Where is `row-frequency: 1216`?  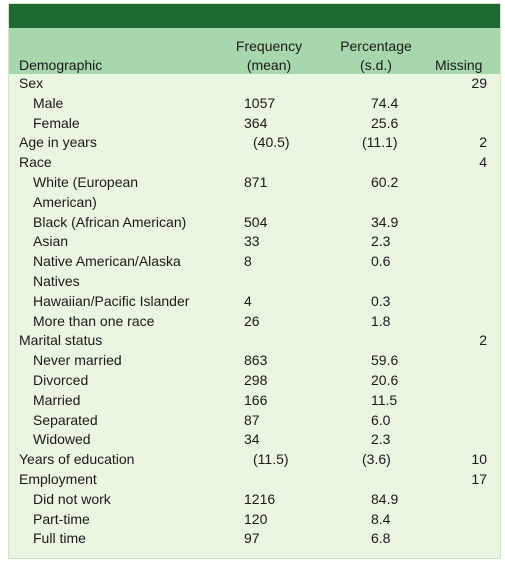
row-frequency: 1216 is located at coordinates (260, 498).